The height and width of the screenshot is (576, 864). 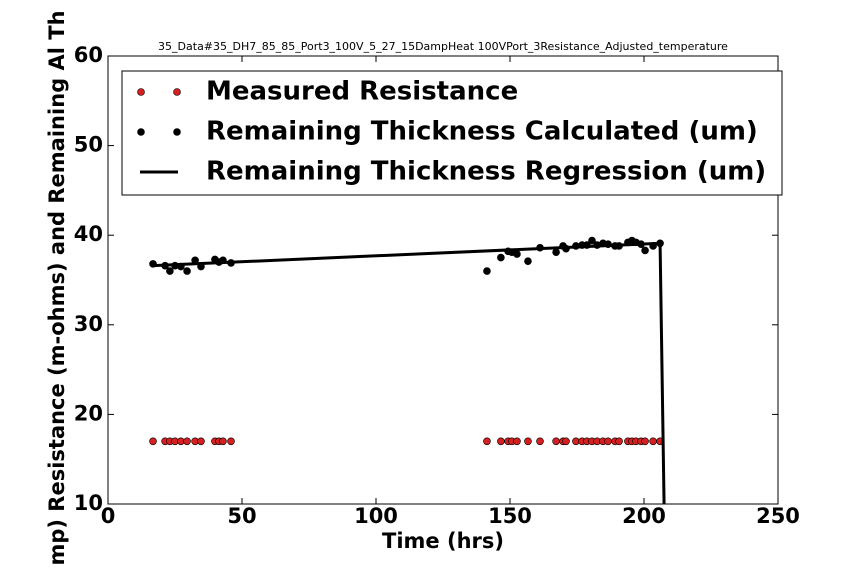 I want to click on x-tick-label: 200, so click(x=644, y=516).